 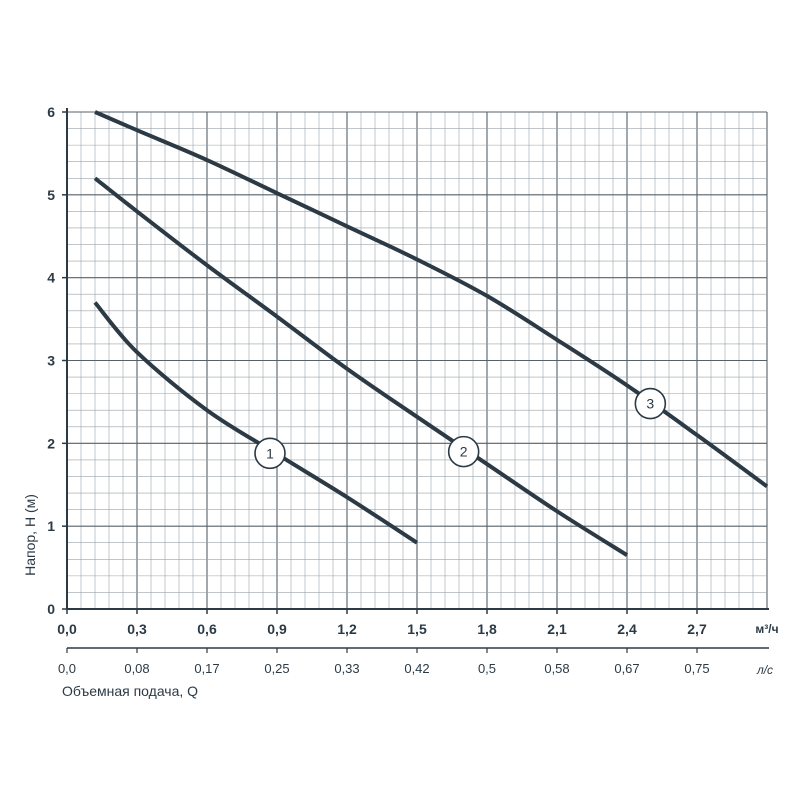 What do you see at coordinates (417, 629) in the screenshot?
I see `x-tick-label: 1,5` at bounding box center [417, 629].